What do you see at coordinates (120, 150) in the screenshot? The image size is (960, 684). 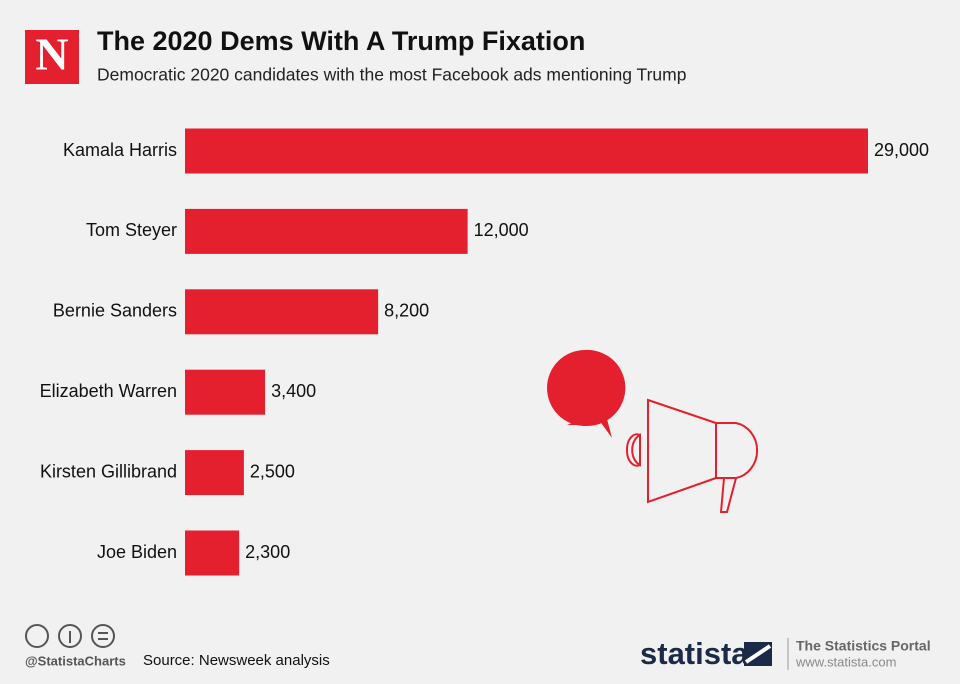 I see `y-tick-label: Kamala Harris` at bounding box center [120, 150].